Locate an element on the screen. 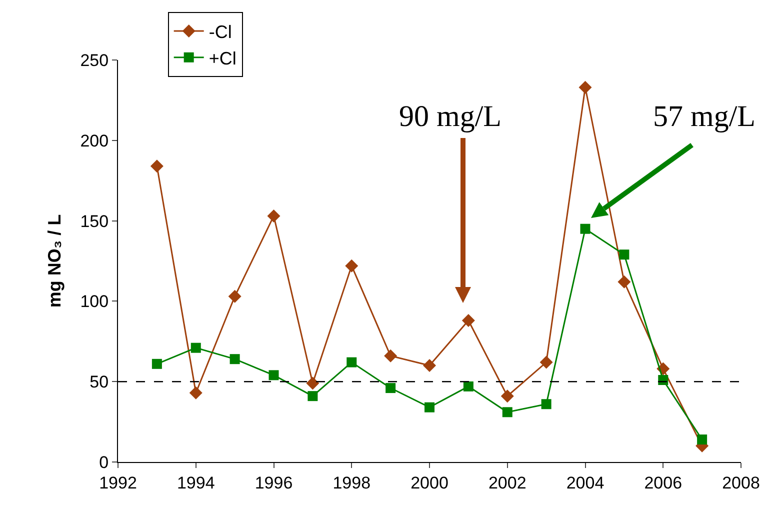  y-axis-title: mg NO₃ / L is located at coordinates (54, 261).